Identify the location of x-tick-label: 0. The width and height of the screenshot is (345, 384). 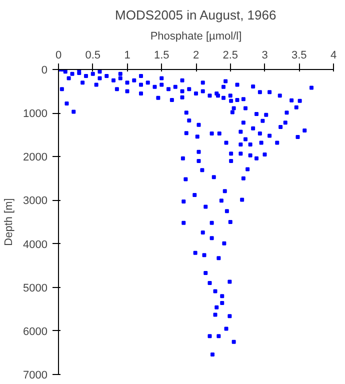
(58, 56).